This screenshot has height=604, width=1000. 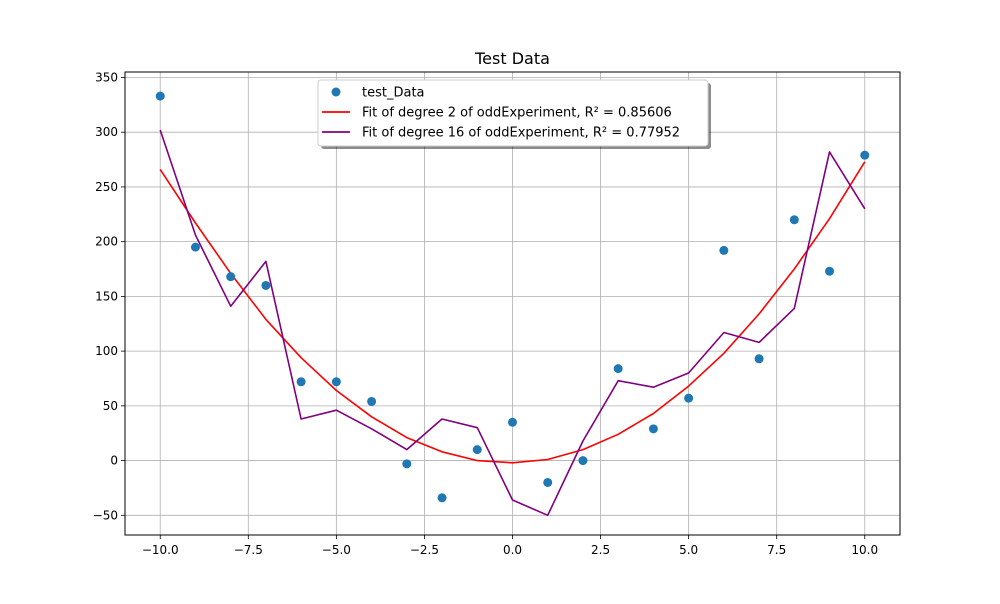 I want to click on y-tick-label: 300, so click(x=106, y=132).